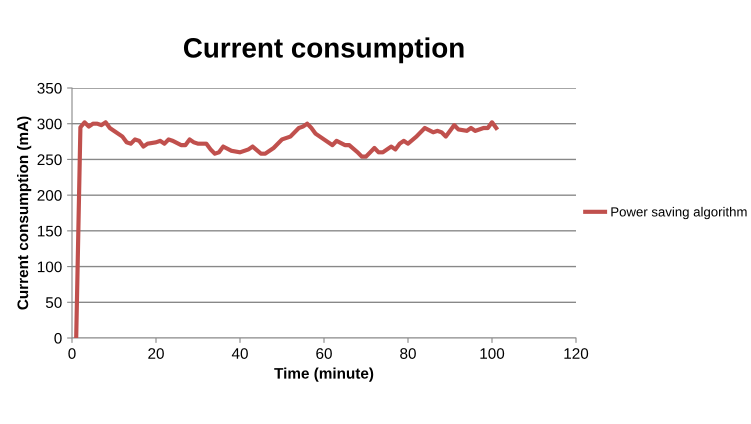 This screenshot has height=424, width=751. What do you see at coordinates (50, 266) in the screenshot?
I see `y-tick-label: 100` at bounding box center [50, 266].